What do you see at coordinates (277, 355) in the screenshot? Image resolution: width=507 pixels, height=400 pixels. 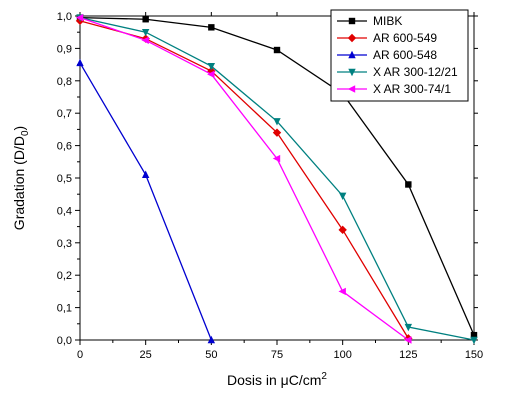 I see `x-tick-label: 75` at bounding box center [277, 355].